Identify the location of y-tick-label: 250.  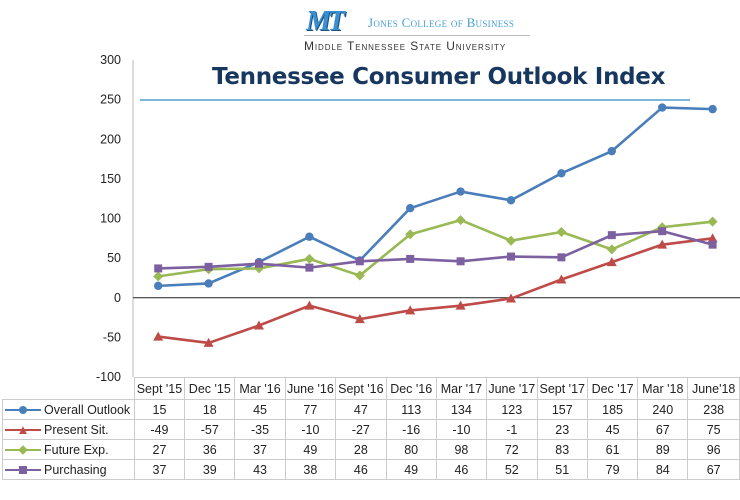
(110, 100).